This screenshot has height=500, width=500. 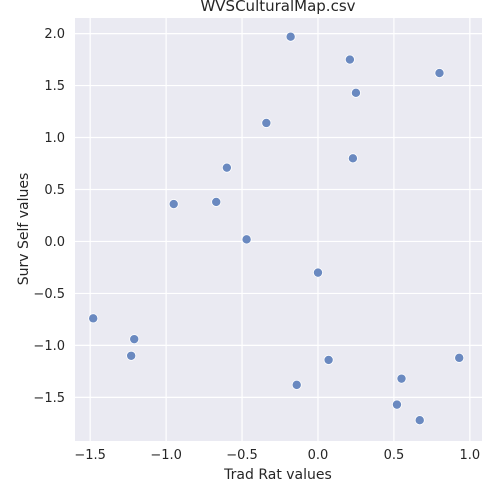 What do you see at coordinates (242, 455) in the screenshot?
I see `x-tick-label: −0.5` at bounding box center [242, 455].